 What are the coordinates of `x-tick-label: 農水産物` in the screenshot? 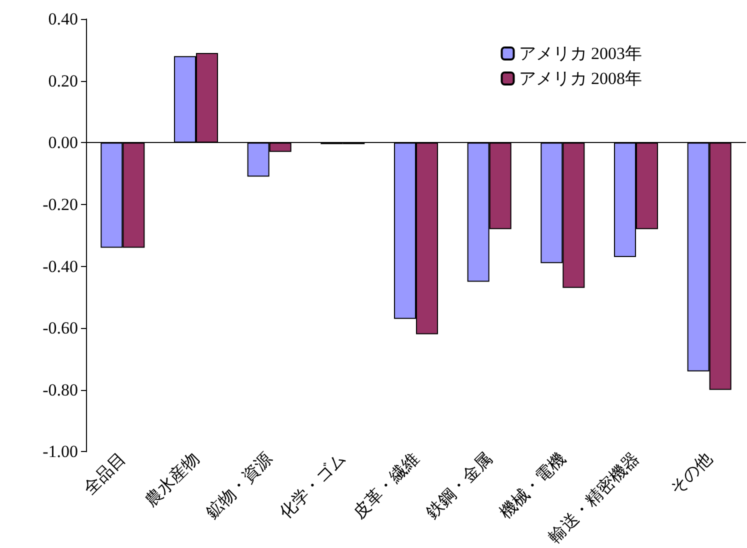 It's located at (172, 480).